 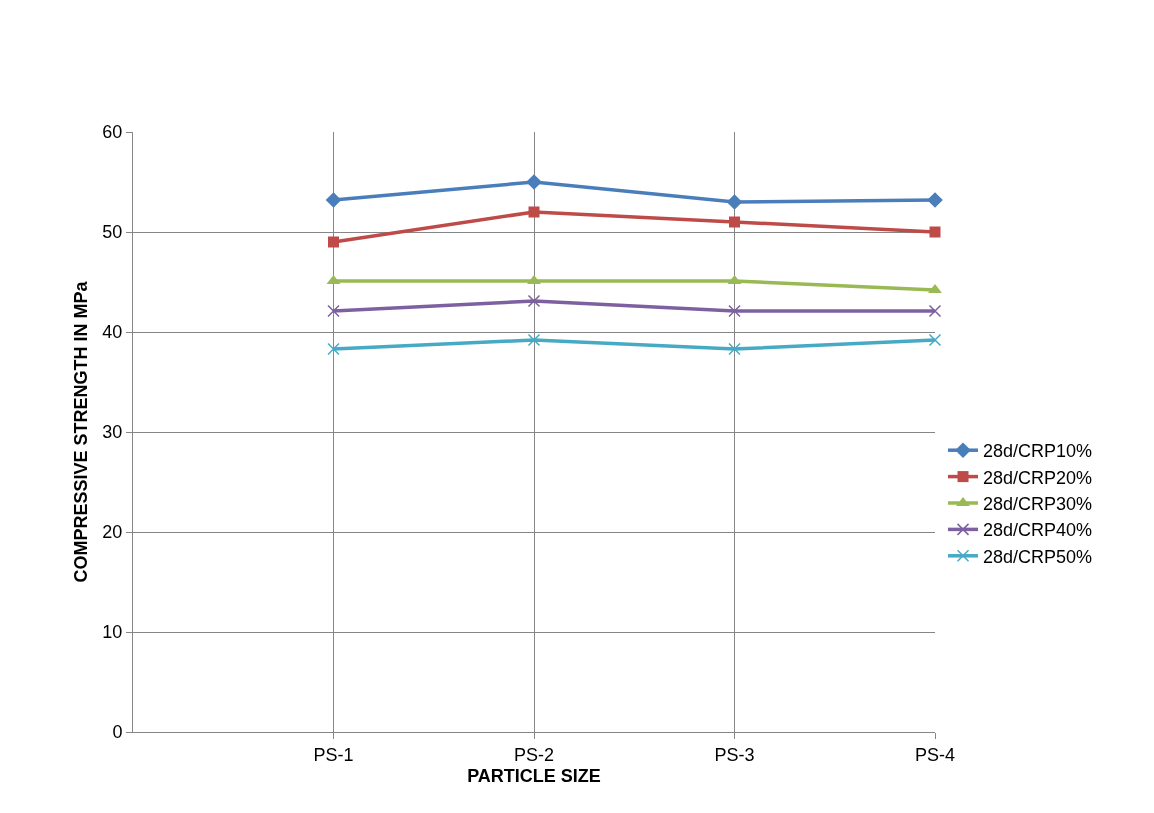 I want to click on y-tick-label: 10, so click(x=112, y=632).